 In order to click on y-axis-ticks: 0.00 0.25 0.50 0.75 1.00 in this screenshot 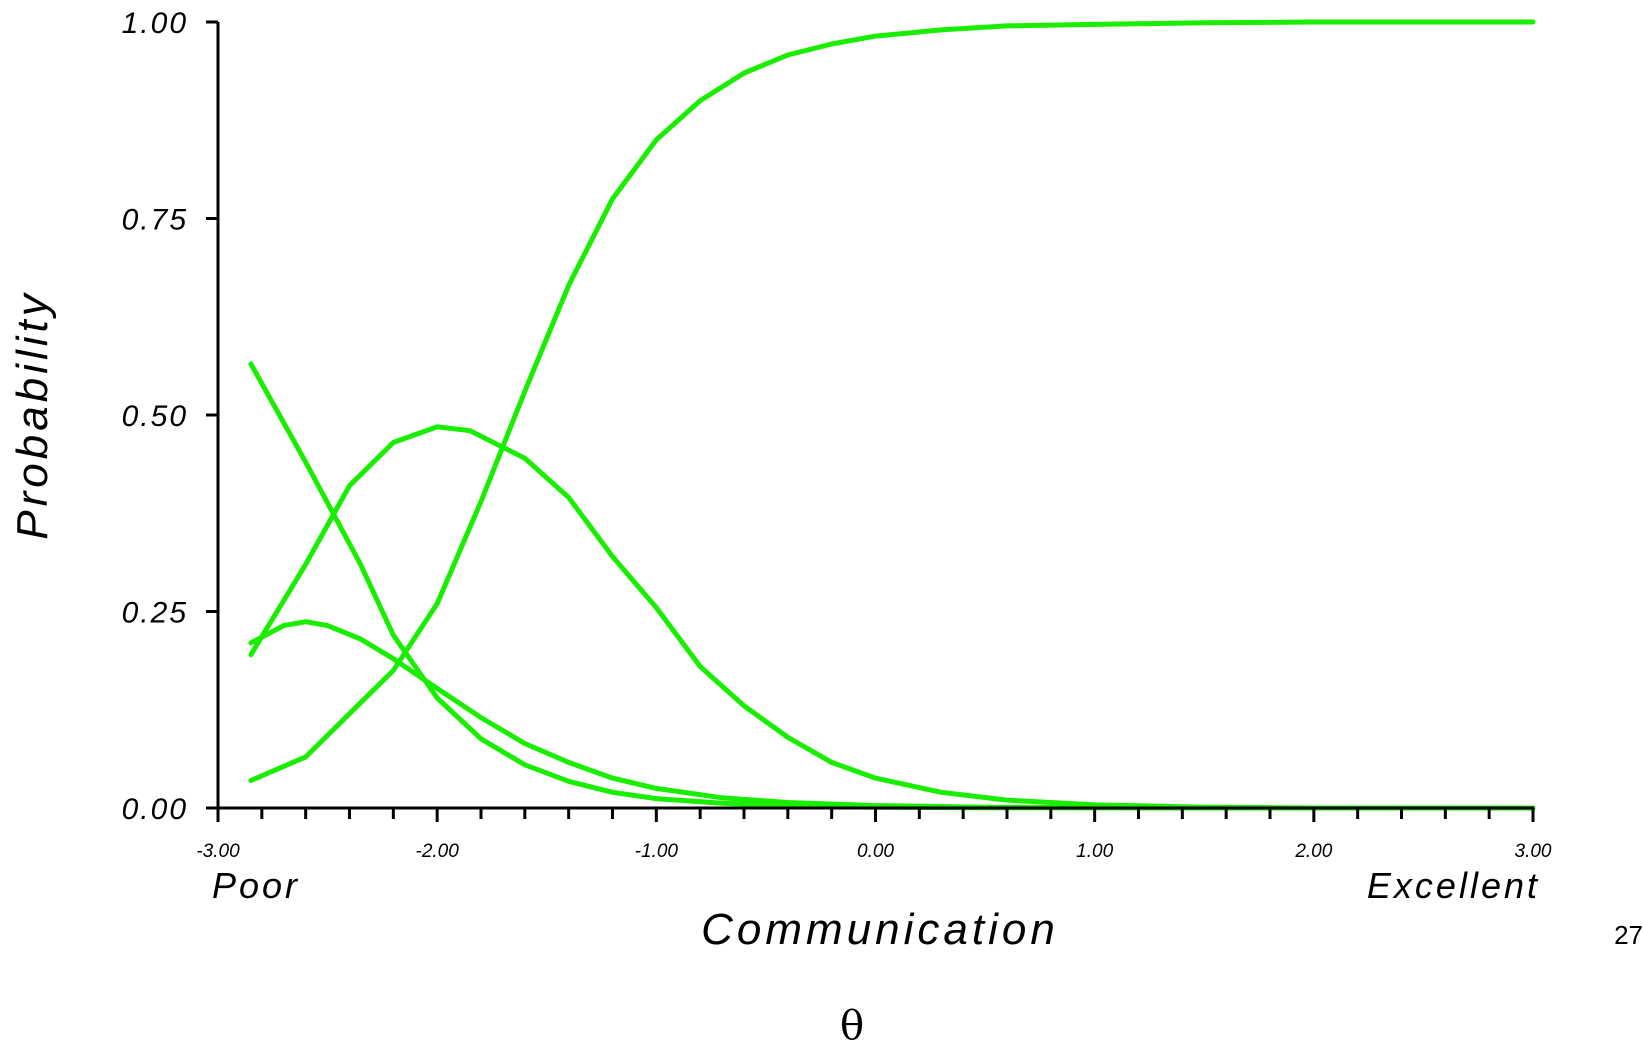, I will do `click(170, 416)`.